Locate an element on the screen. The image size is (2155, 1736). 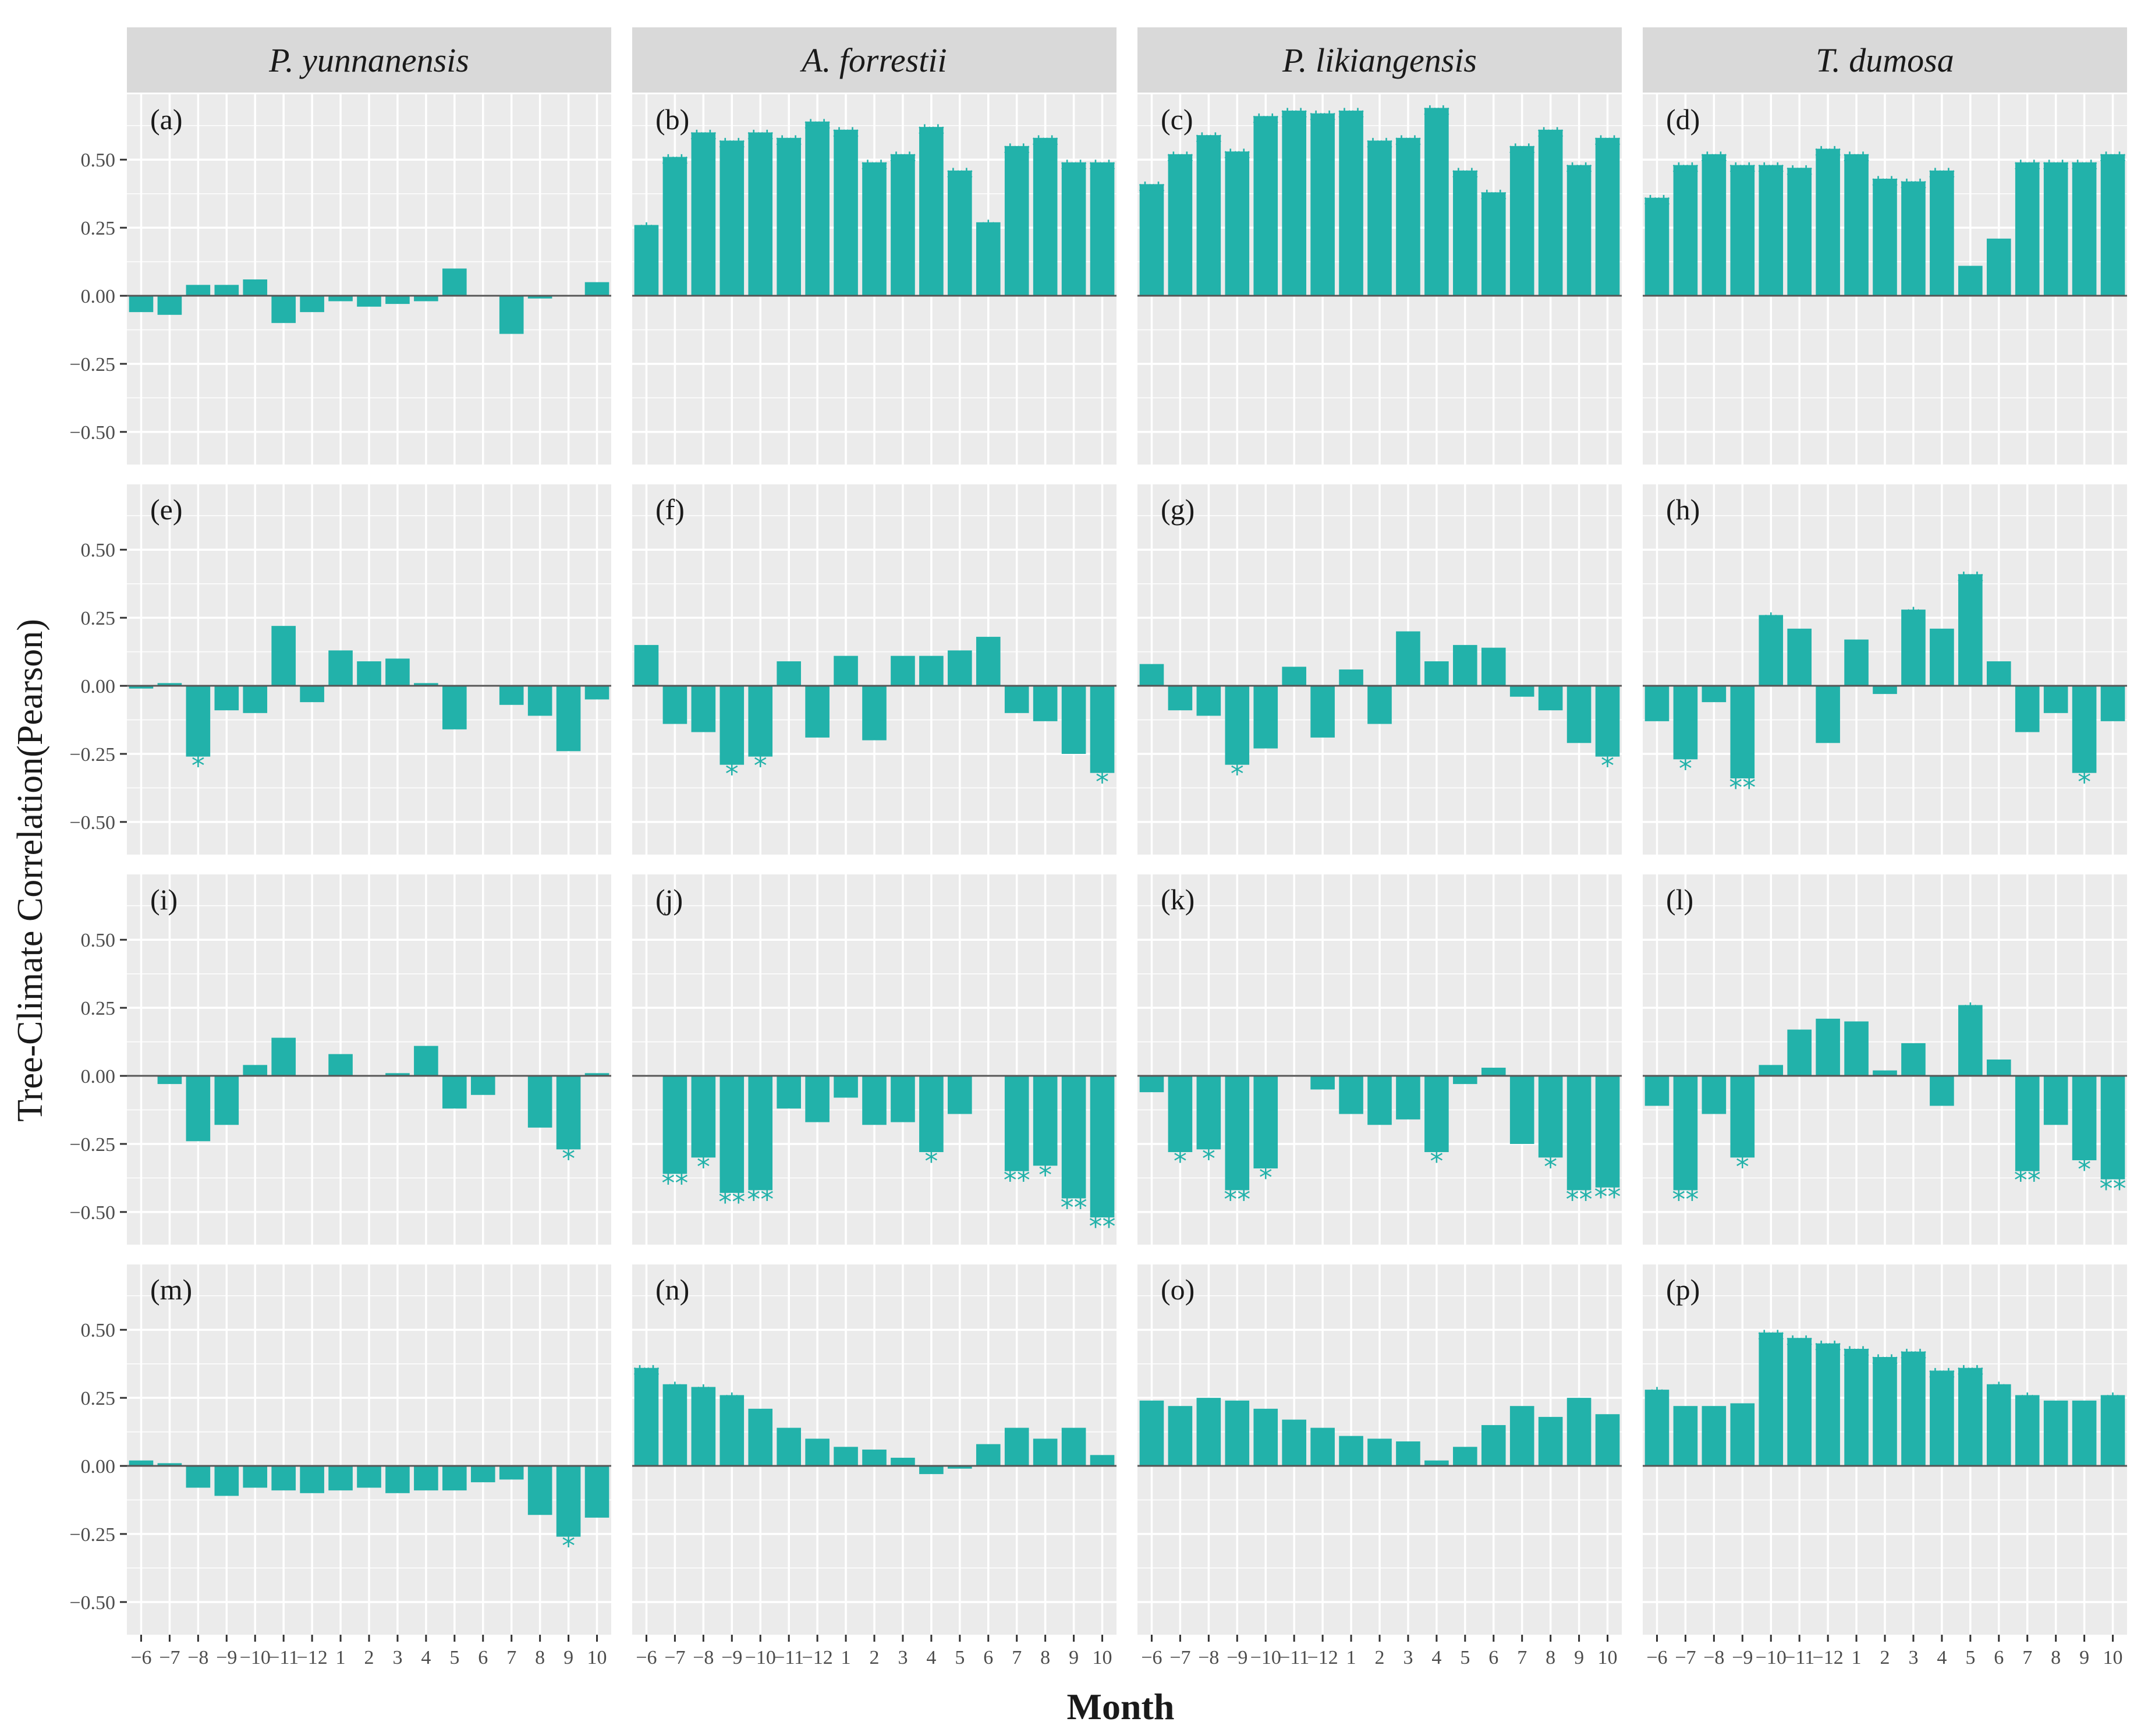
x-tick-label: −6 is located at coordinates (646, 1657).